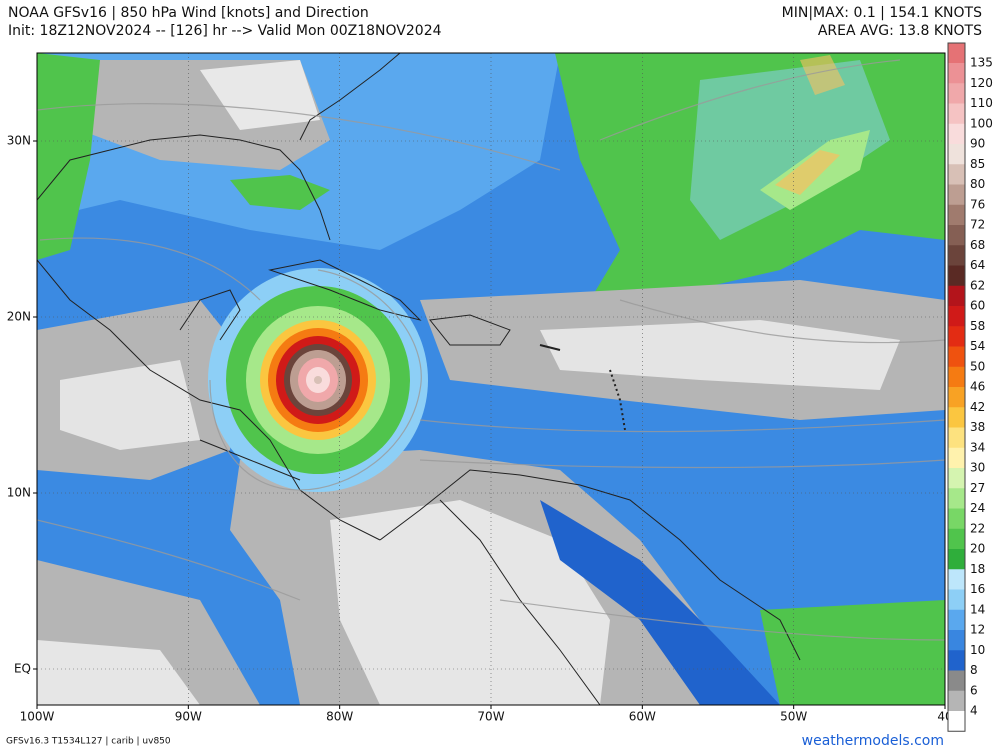  What do you see at coordinates (873, 741) in the screenshot?
I see `site: weathermodels.com` at bounding box center [873, 741].